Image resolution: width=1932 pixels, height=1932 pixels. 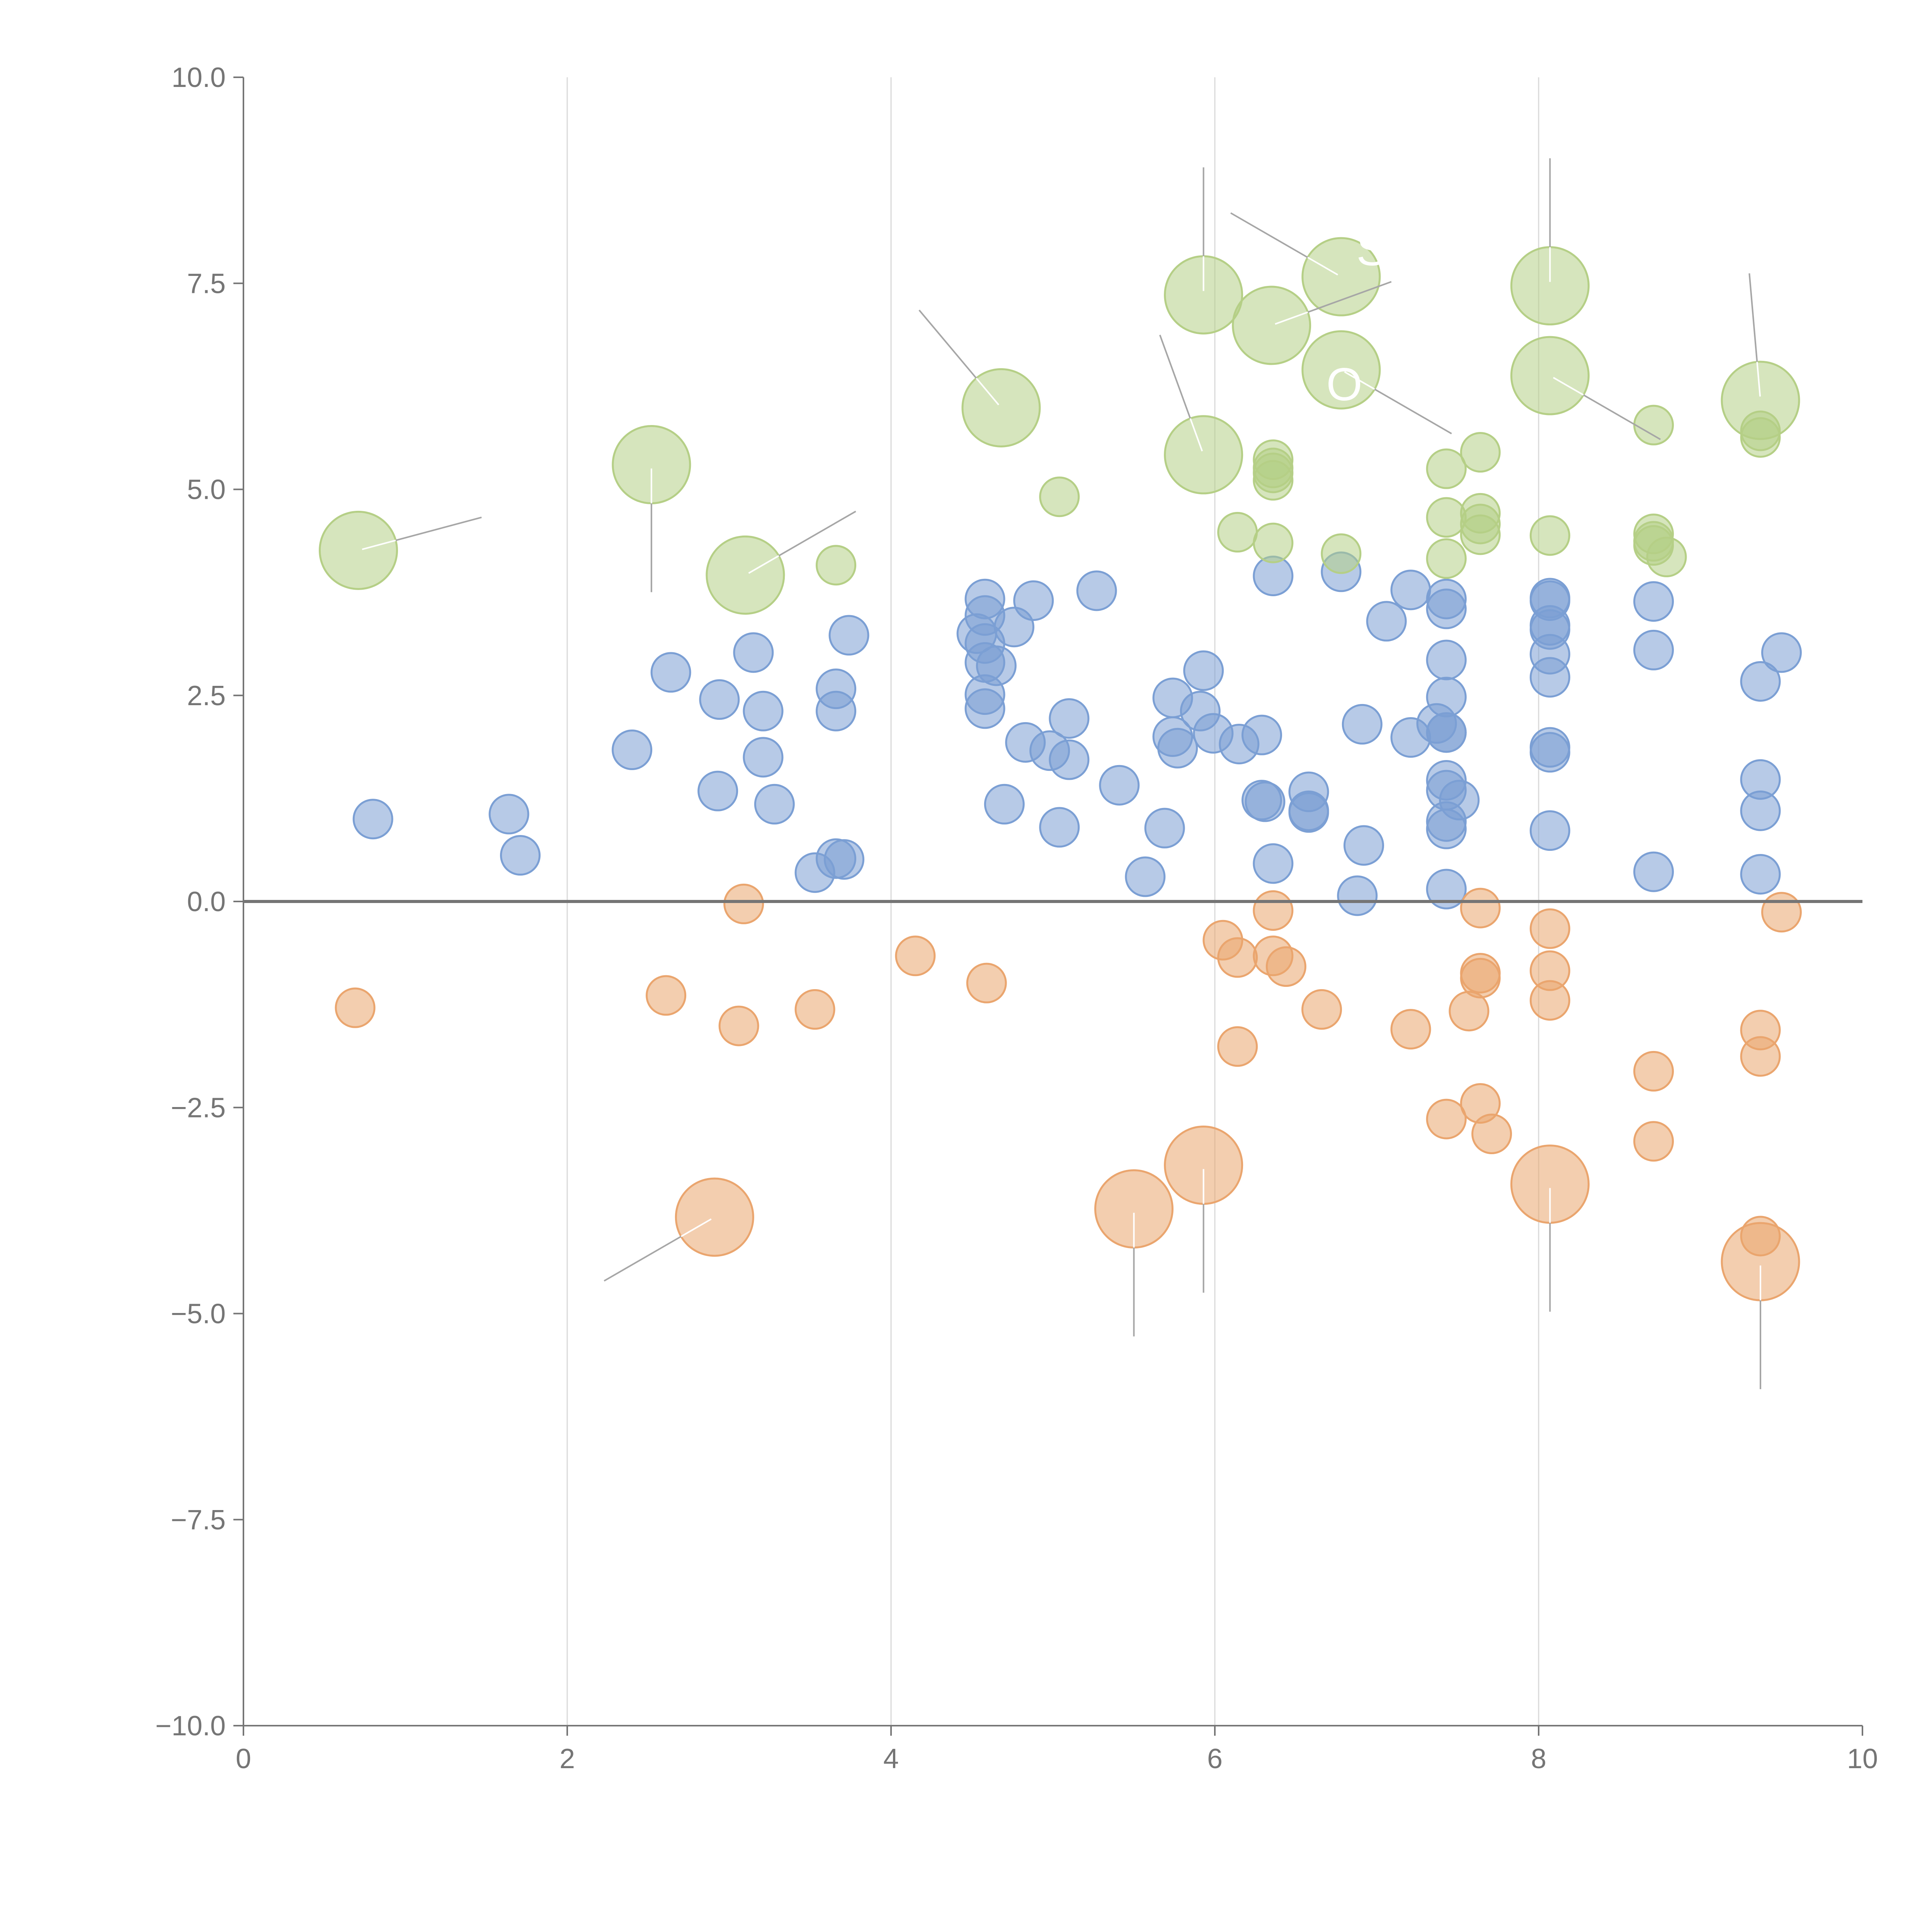 I want to click on y-ticks: 10.0 7.5 5.0 2.5 0.0 −2.5 −5.0 −7.5 −10.0, so click(x=199, y=902).